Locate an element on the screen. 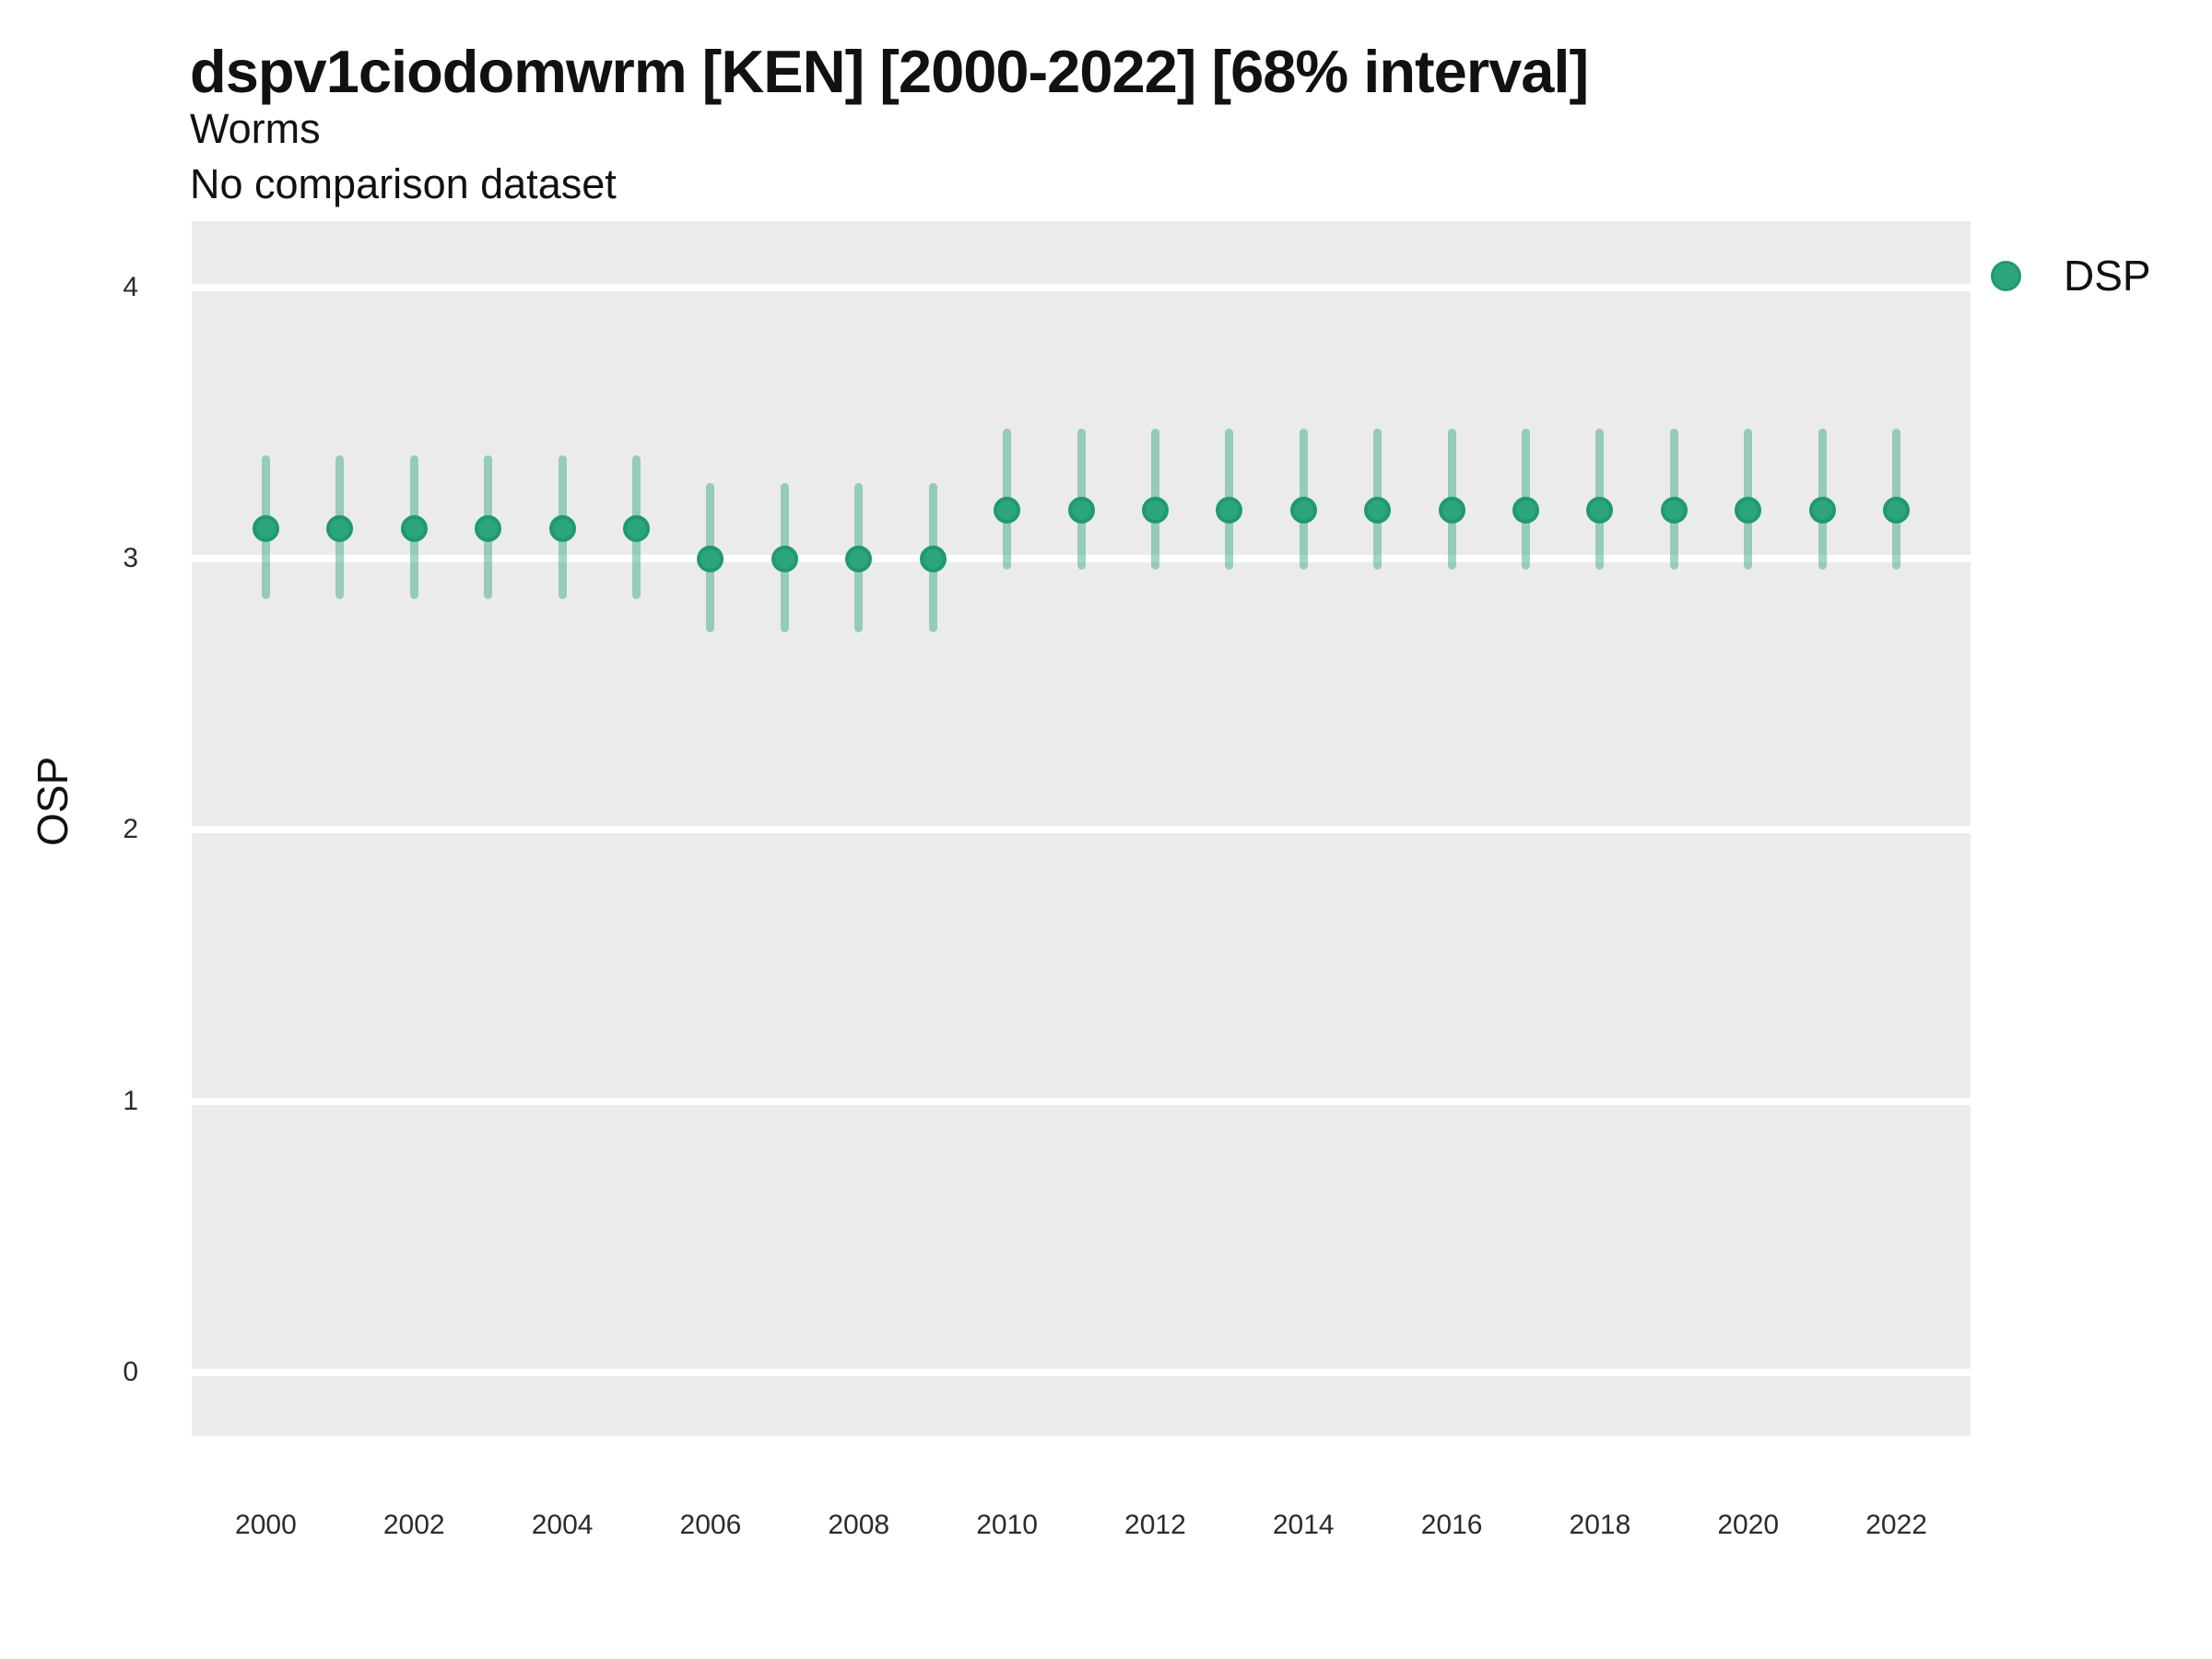 The width and height of the screenshot is (2212, 1659). y-tick-label-1: 1 is located at coordinates (130, 1100).